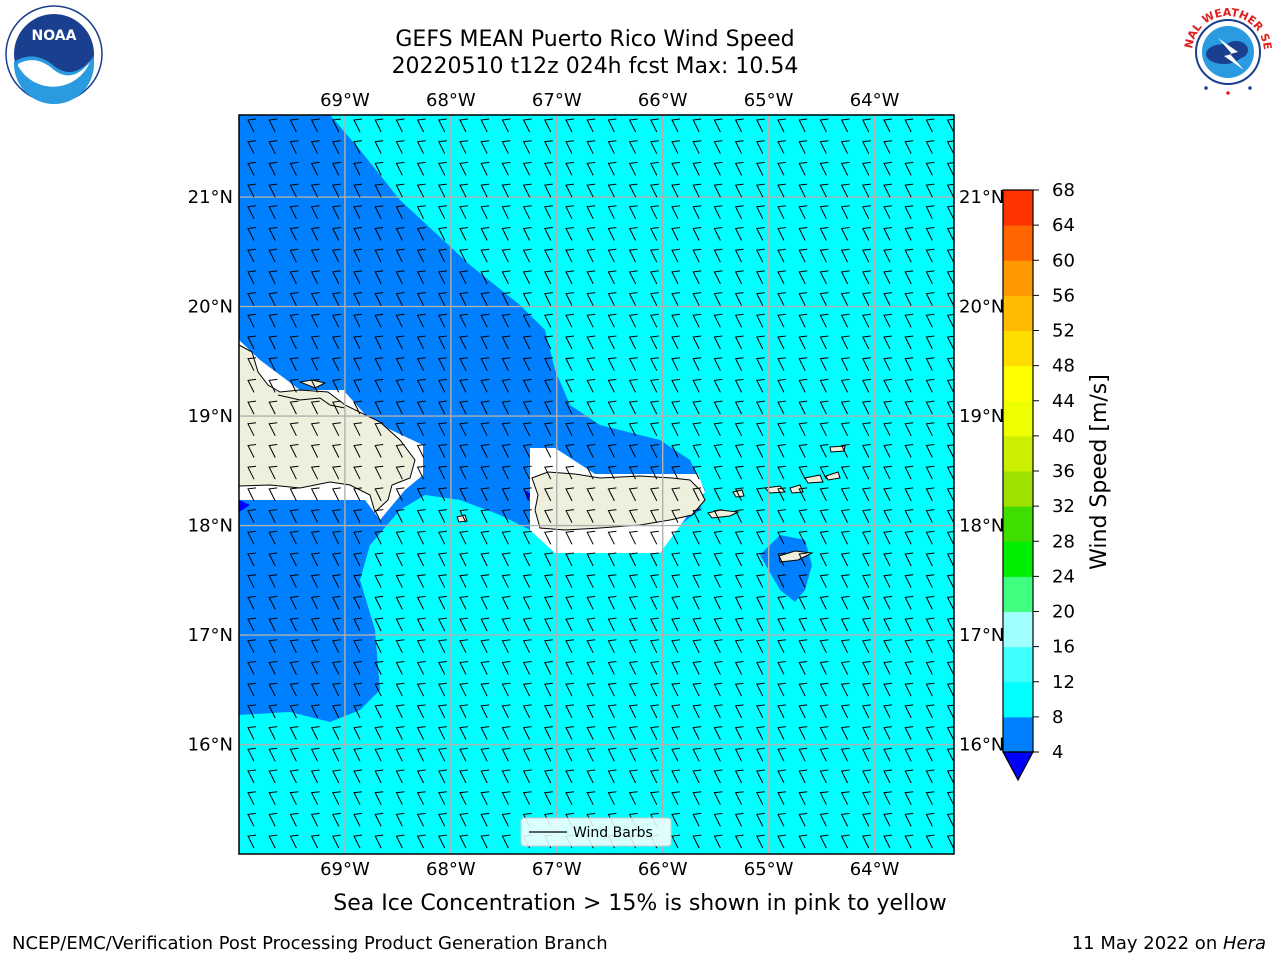 This screenshot has height=960, width=1280. Describe the element at coordinates (1063, 436) in the screenshot. I see `colorbar-tick-label: 40` at that location.